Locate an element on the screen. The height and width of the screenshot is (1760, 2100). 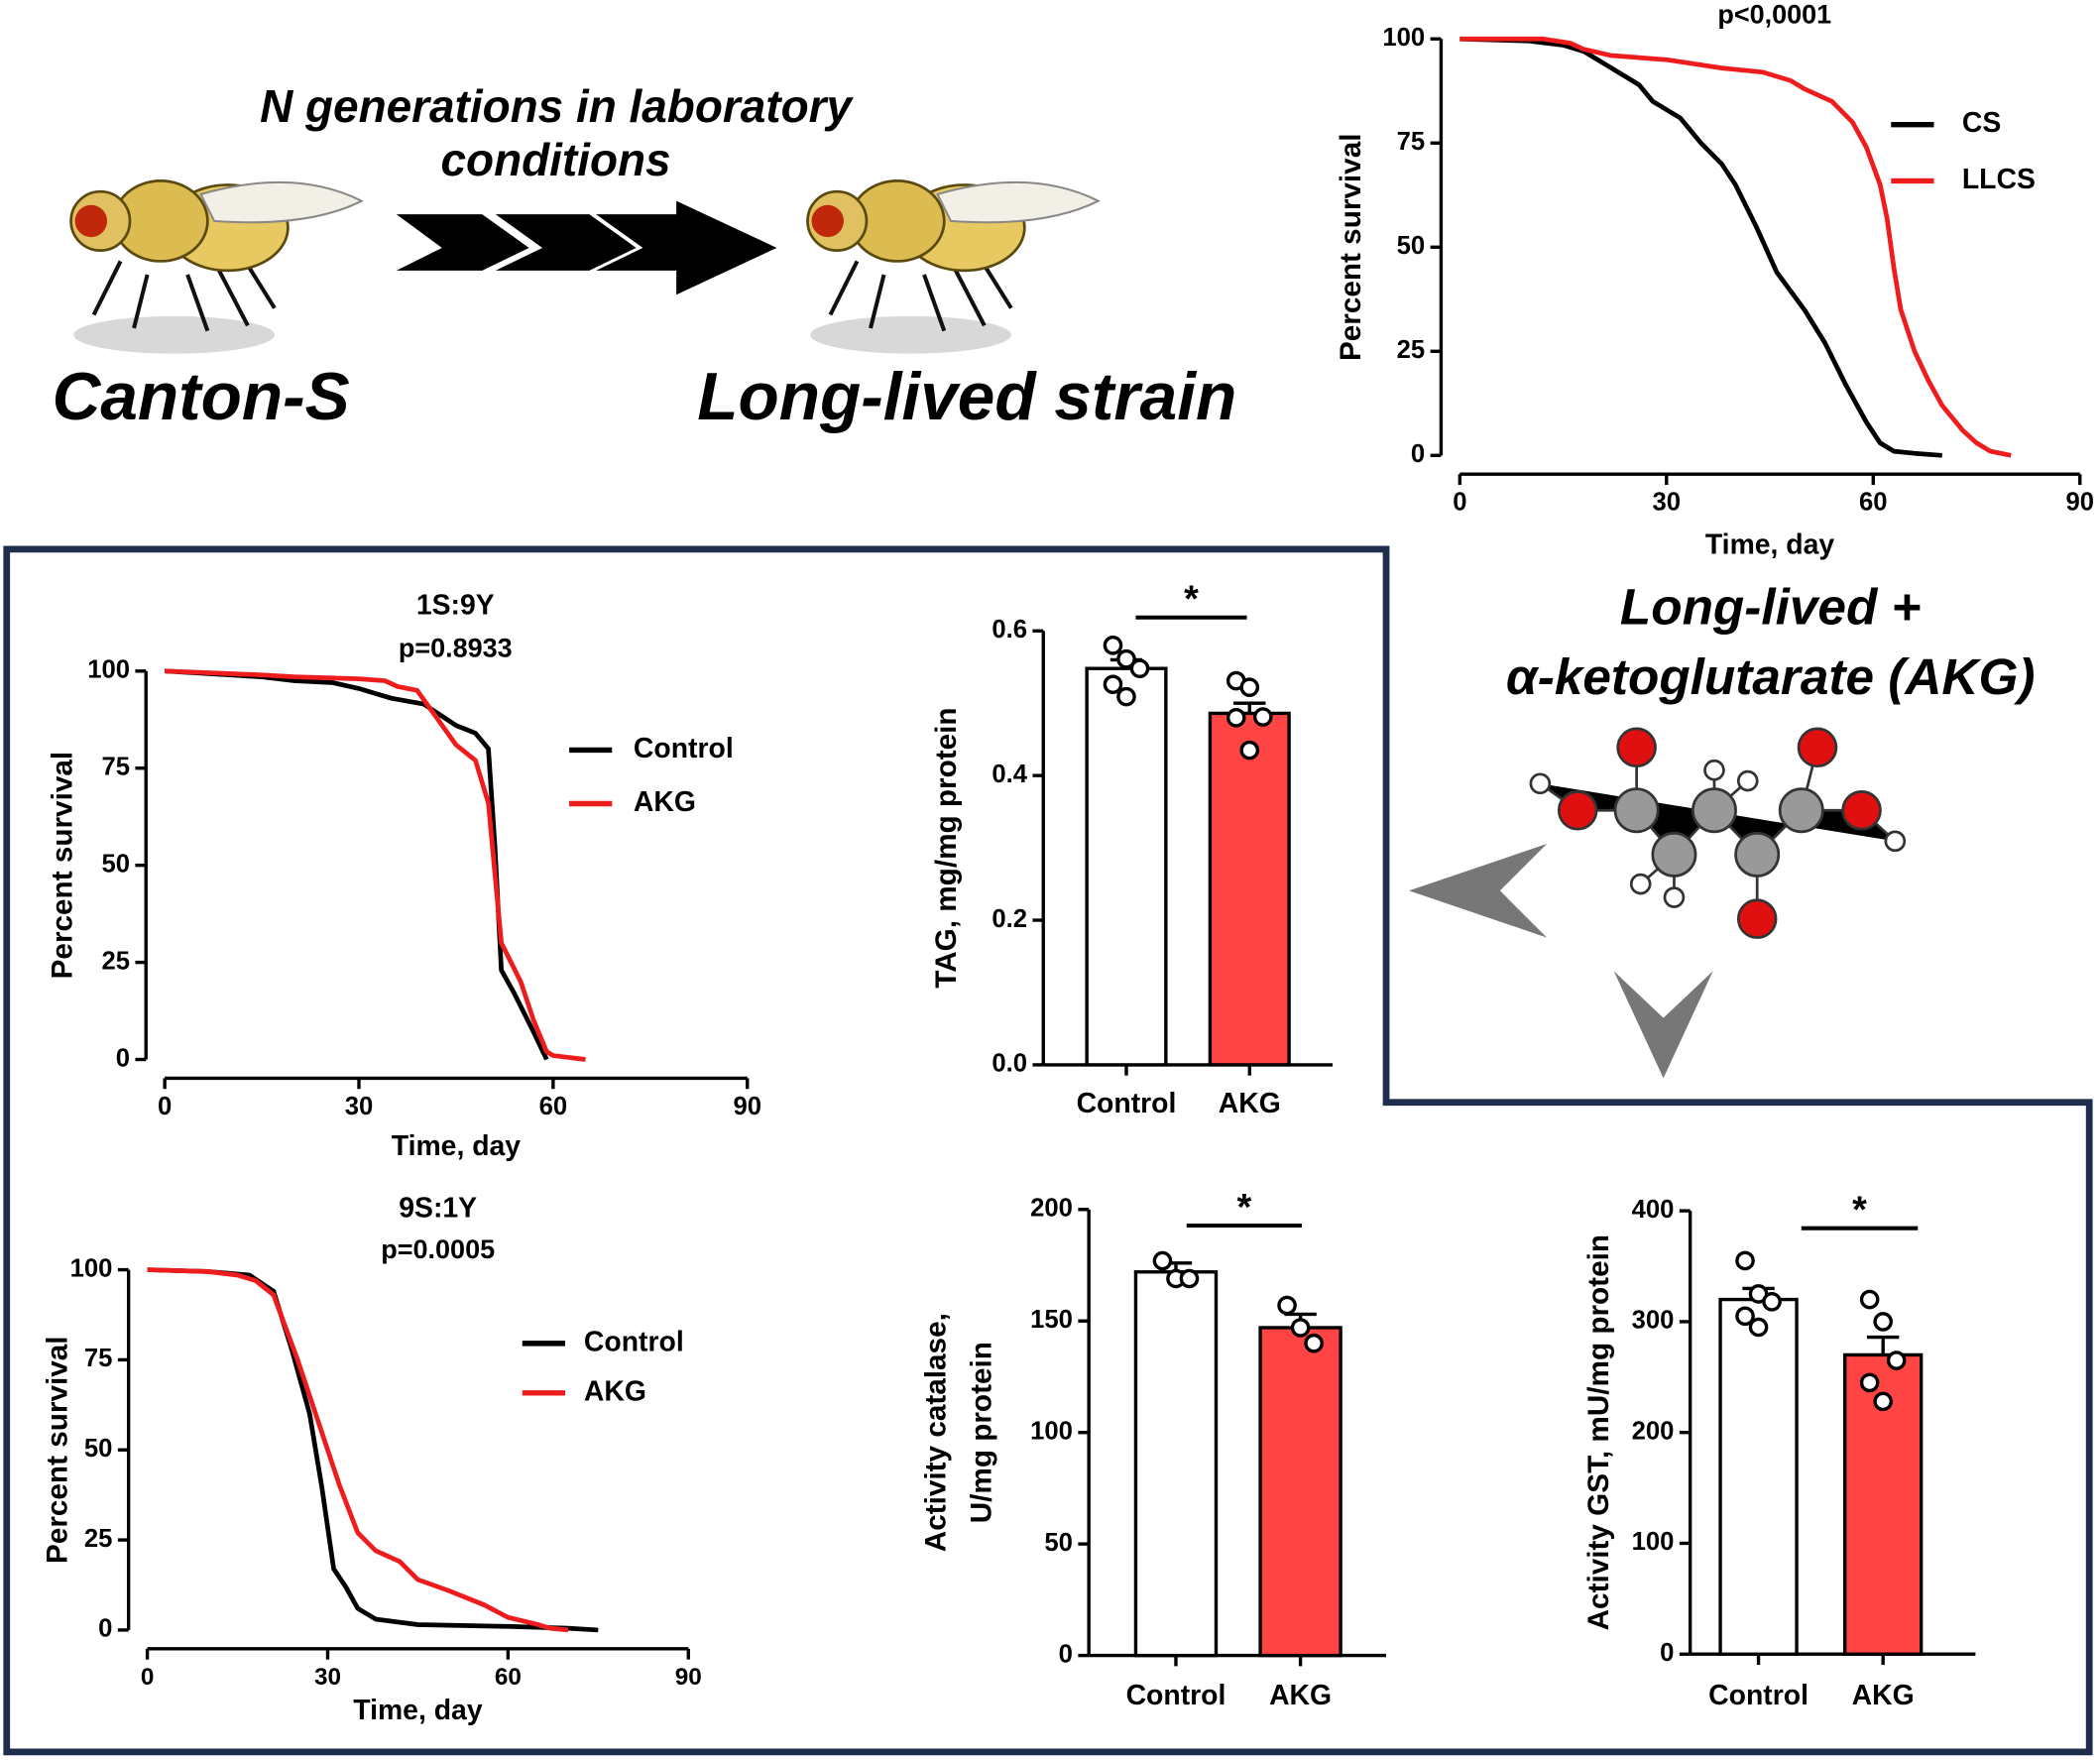
y-tick-label: 0.6 is located at coordinates (1009, 630).